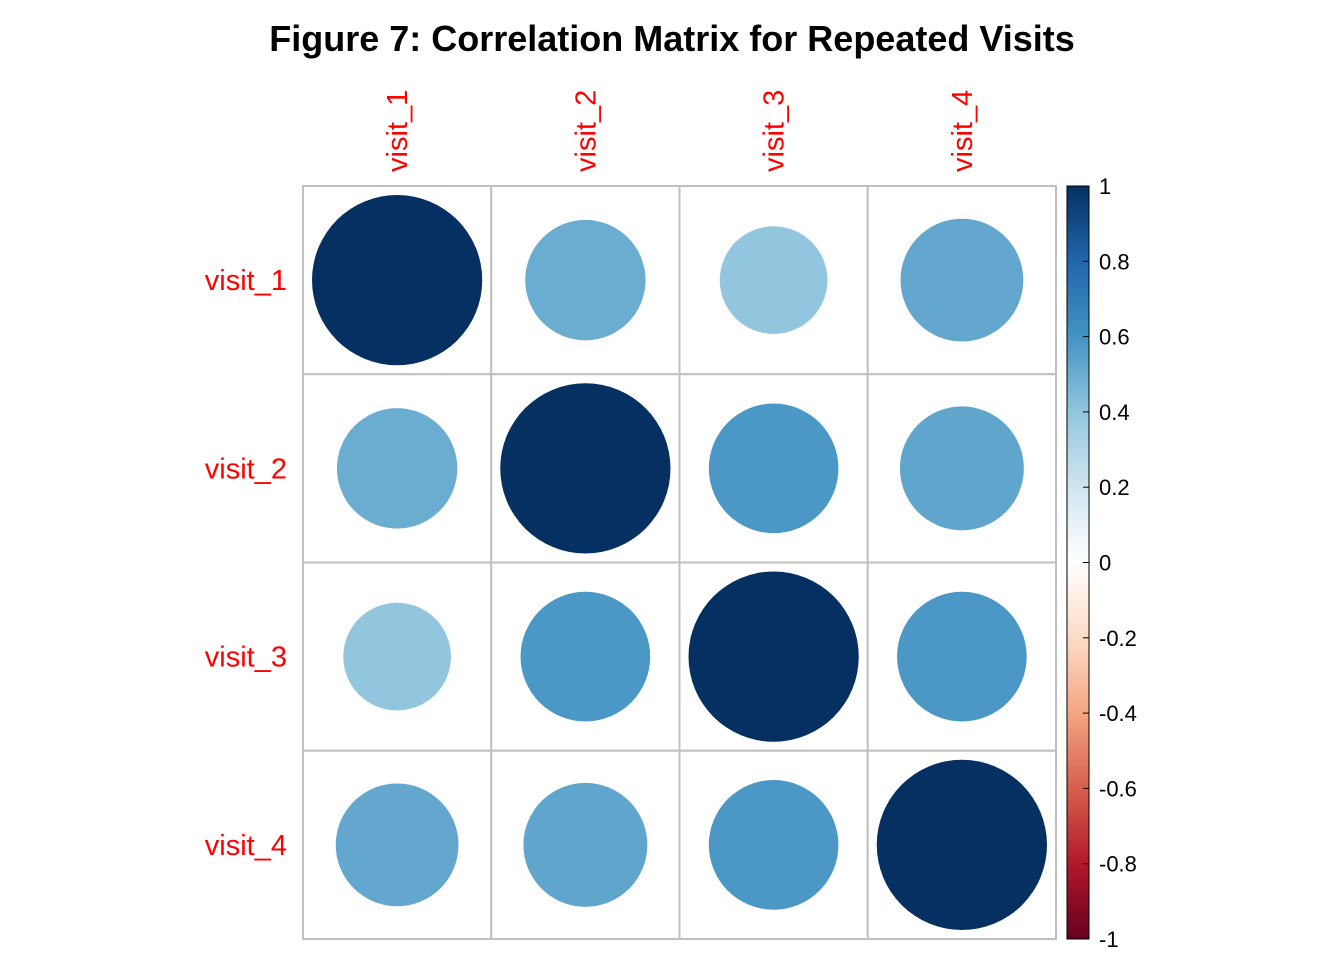 Image resolution: width=1344 pixels, height=960 pixels. Describe the element at coordinates (1118, 638) in the screenshot. I see `colorbar-tick-label: -0.2` at that location.